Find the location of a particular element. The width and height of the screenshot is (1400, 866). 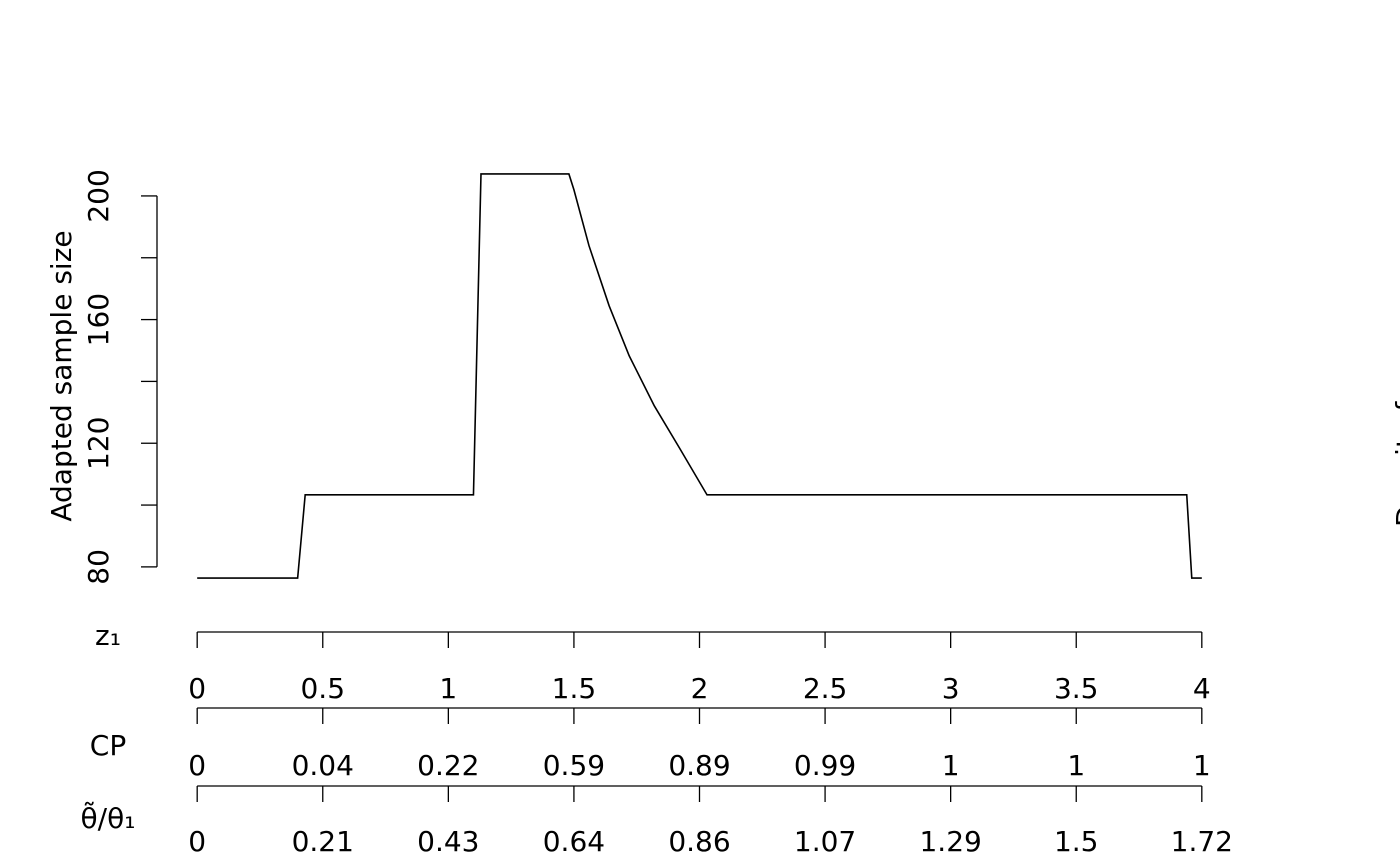

y-tick-label: 80 is located at coordinates (98, 567).